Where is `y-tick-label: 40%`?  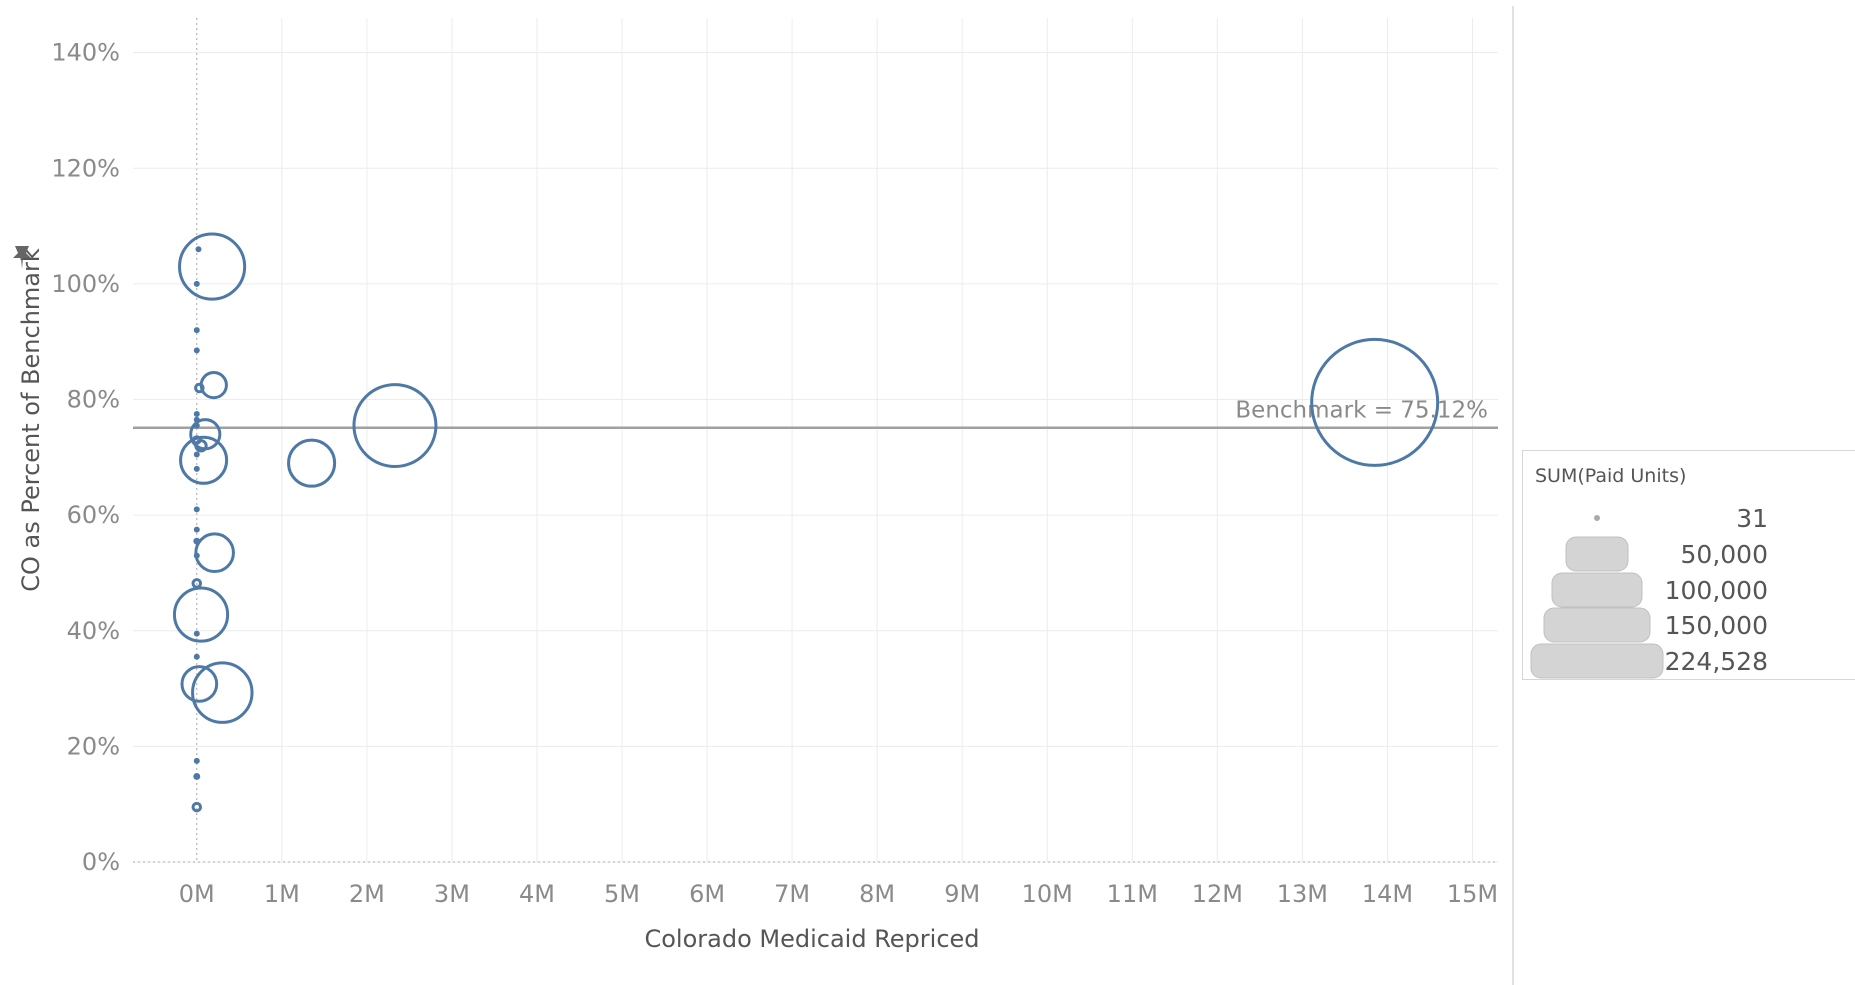 y-tick-label: 40% is located at coordinates (93, 631).